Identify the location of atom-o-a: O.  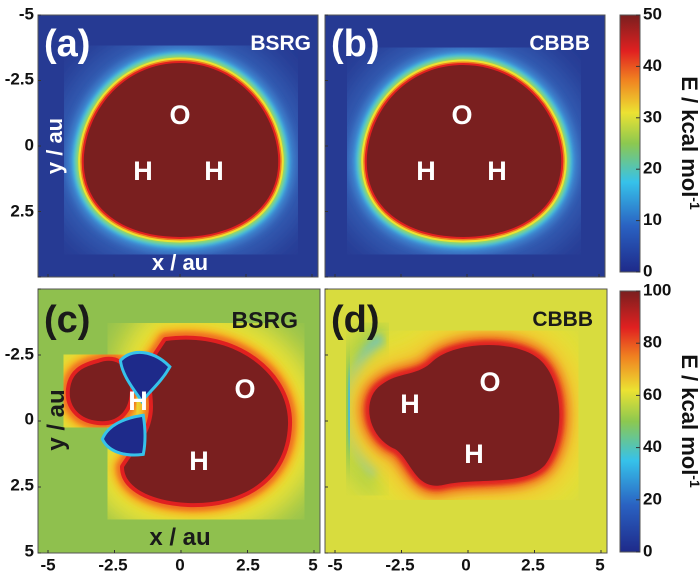
(179, 115).